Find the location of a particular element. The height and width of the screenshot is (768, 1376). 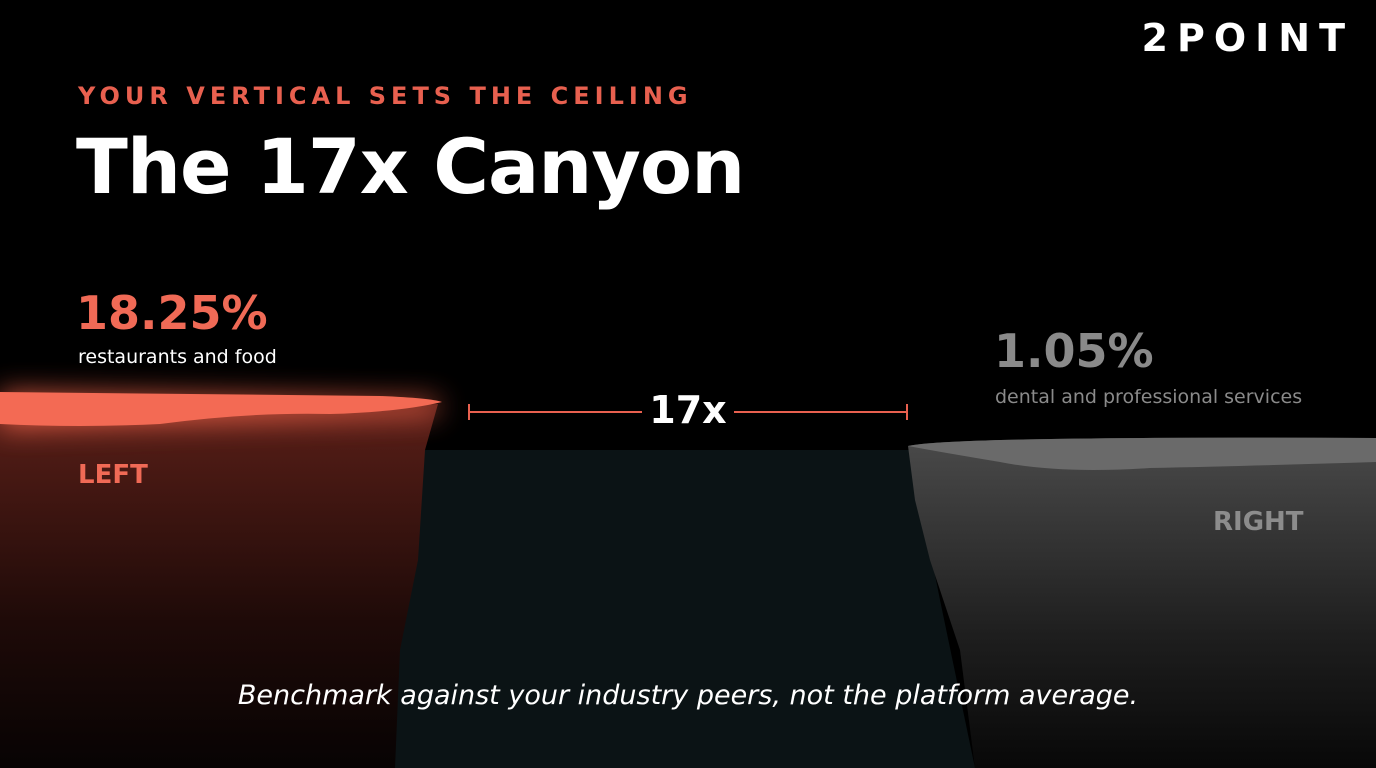

brand: 2POINT is located at coordinates (1247, 38).